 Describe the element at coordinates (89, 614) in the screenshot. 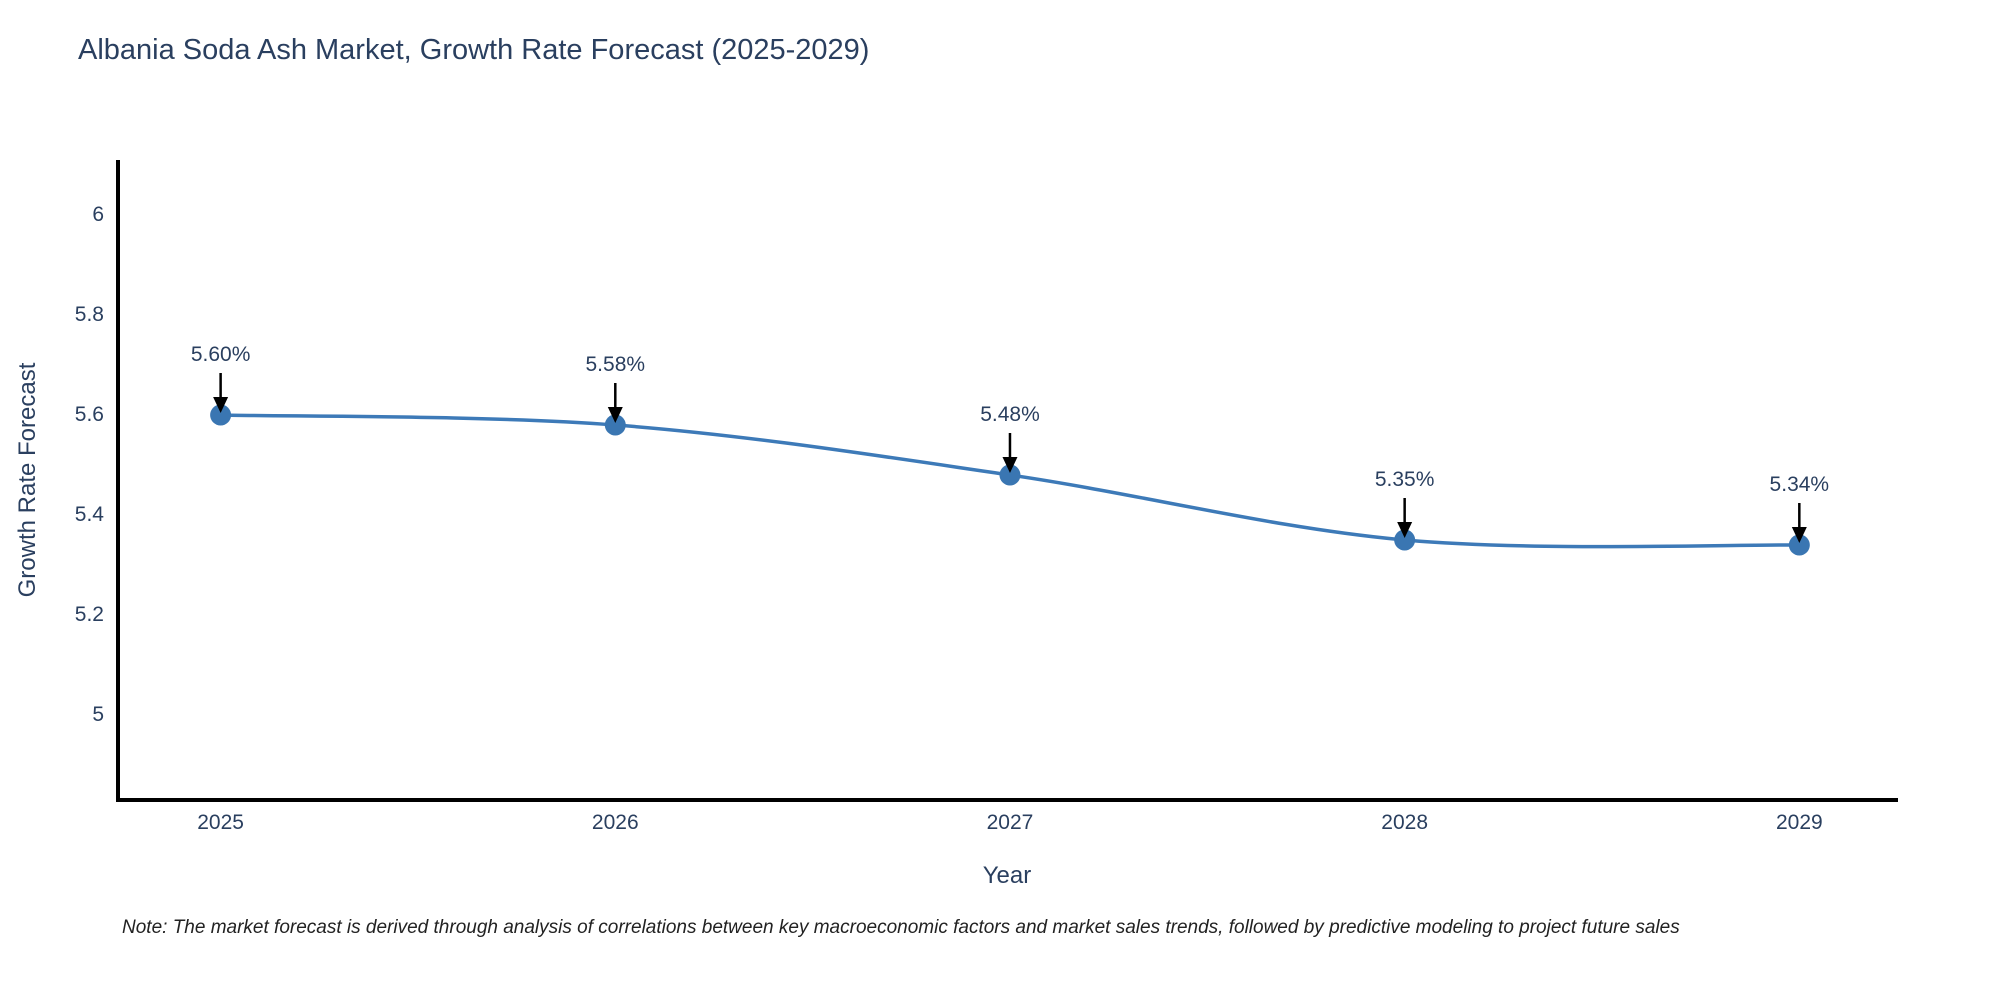

I see `y-tick-label: 5.2` at that location.